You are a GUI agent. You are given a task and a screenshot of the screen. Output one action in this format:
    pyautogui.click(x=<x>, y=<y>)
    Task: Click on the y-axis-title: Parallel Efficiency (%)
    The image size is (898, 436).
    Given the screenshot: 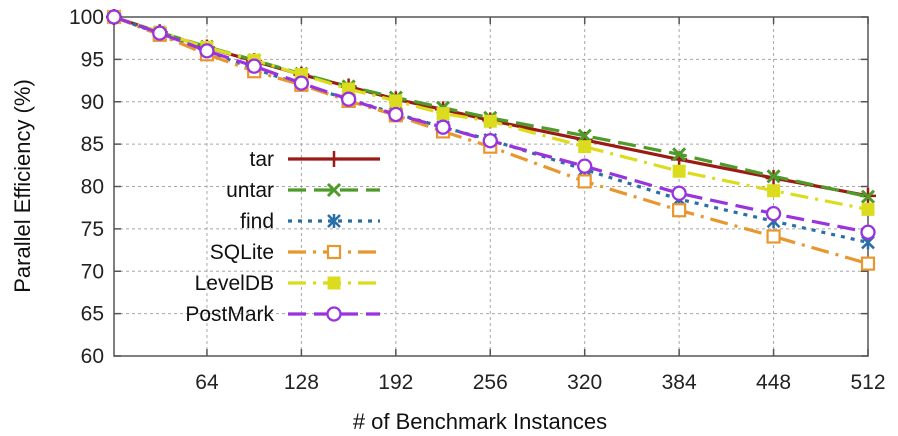 What is the action you would take?
    pyautogui.click(x=22, y=186)
    